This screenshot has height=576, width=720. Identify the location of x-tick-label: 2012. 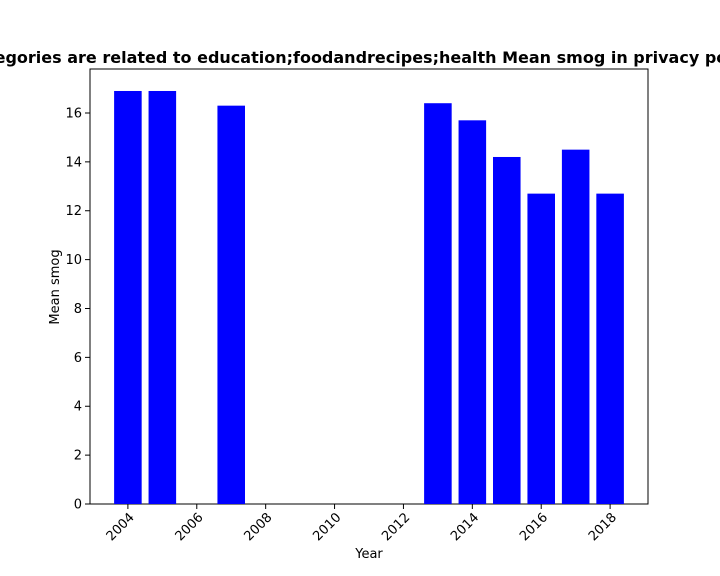
(396, 527).